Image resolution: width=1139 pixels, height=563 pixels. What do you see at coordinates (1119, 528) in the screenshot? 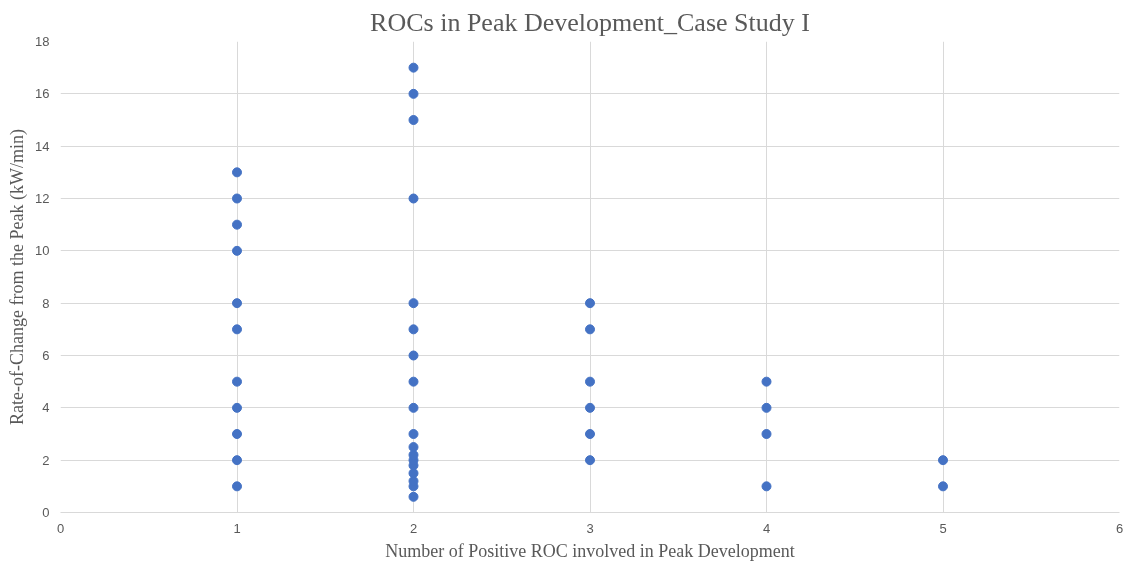
I see `x-tick-label: 6` at bounding box center [1119, 528].